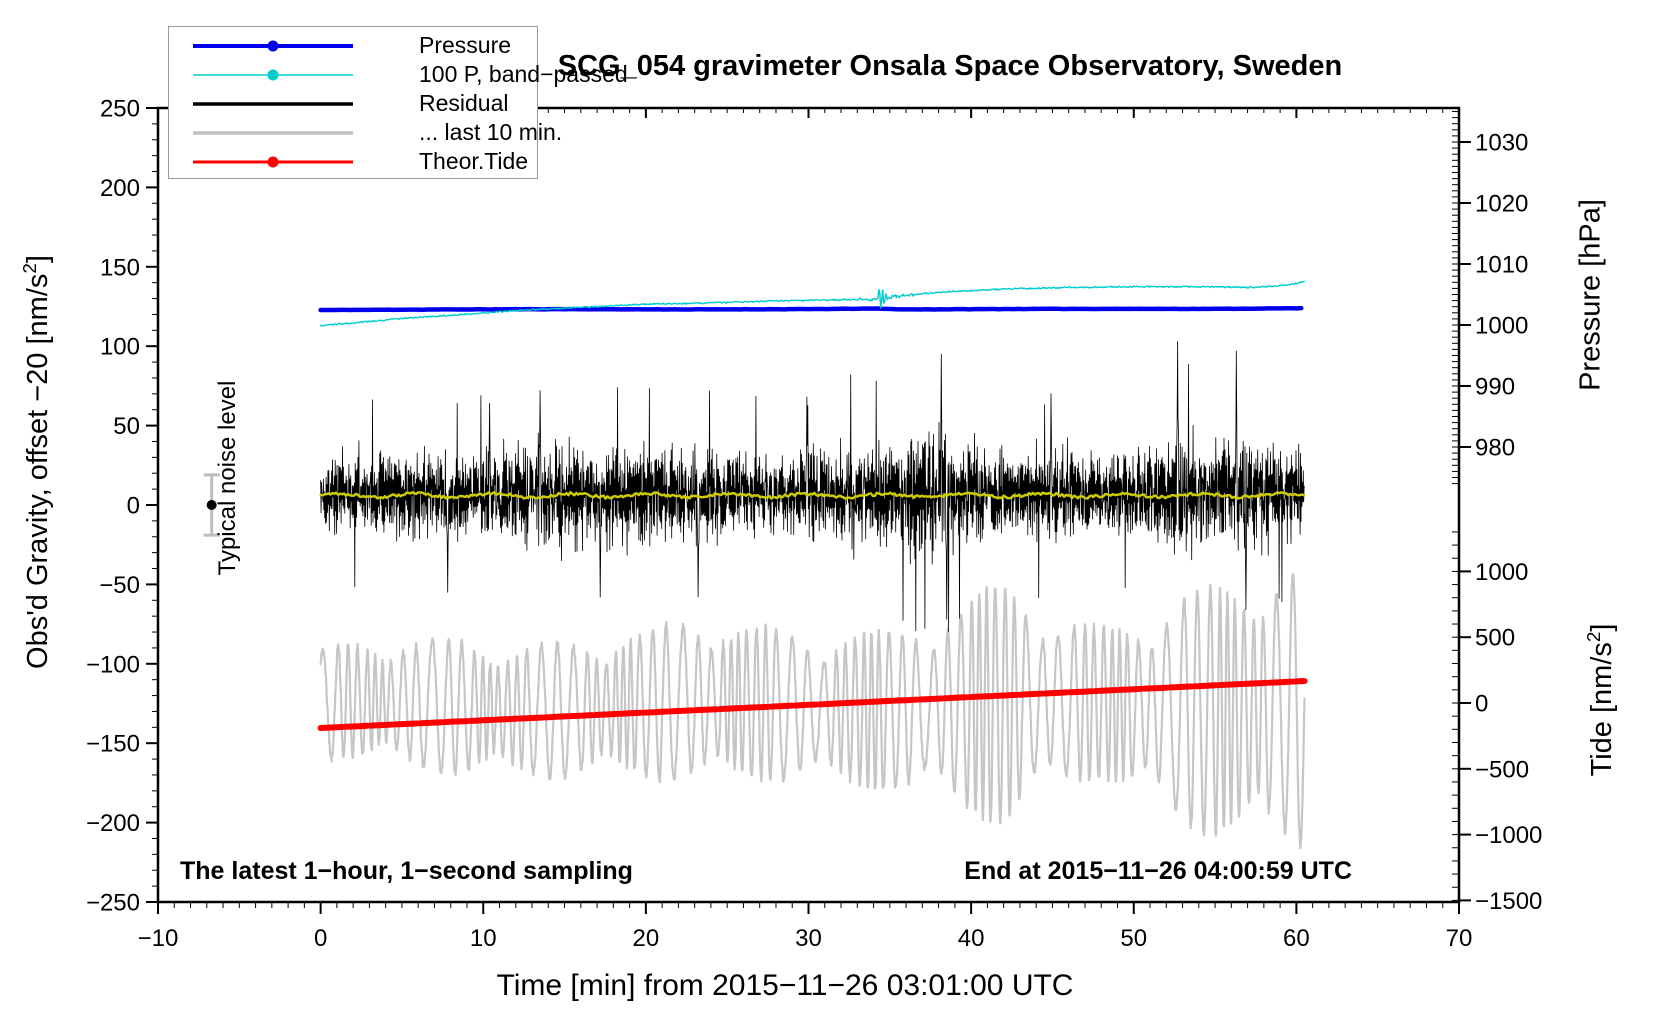 The height and width of the screenshot is (1020, 1660). I want to click on svg-text: −10, so click(158, 938).